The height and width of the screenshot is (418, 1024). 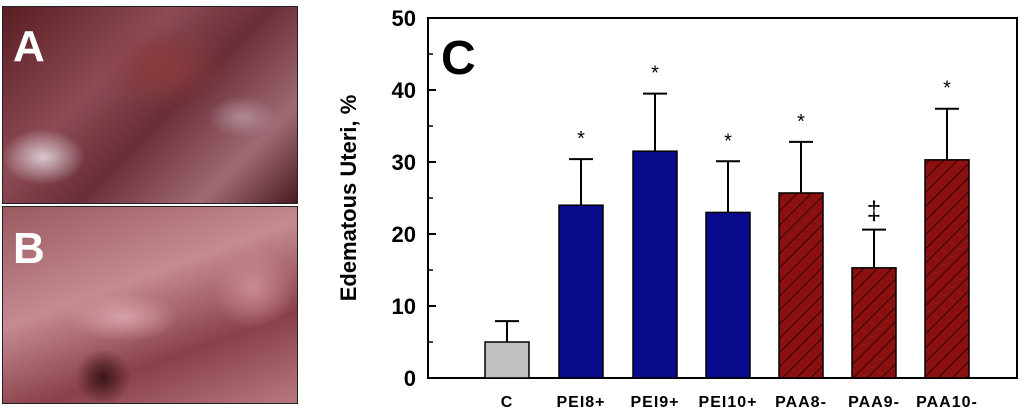 What do you see at coordinates (874, 211) in the screenshot?
I see `significance-marker: ‡` at bounding box center [874, 211].